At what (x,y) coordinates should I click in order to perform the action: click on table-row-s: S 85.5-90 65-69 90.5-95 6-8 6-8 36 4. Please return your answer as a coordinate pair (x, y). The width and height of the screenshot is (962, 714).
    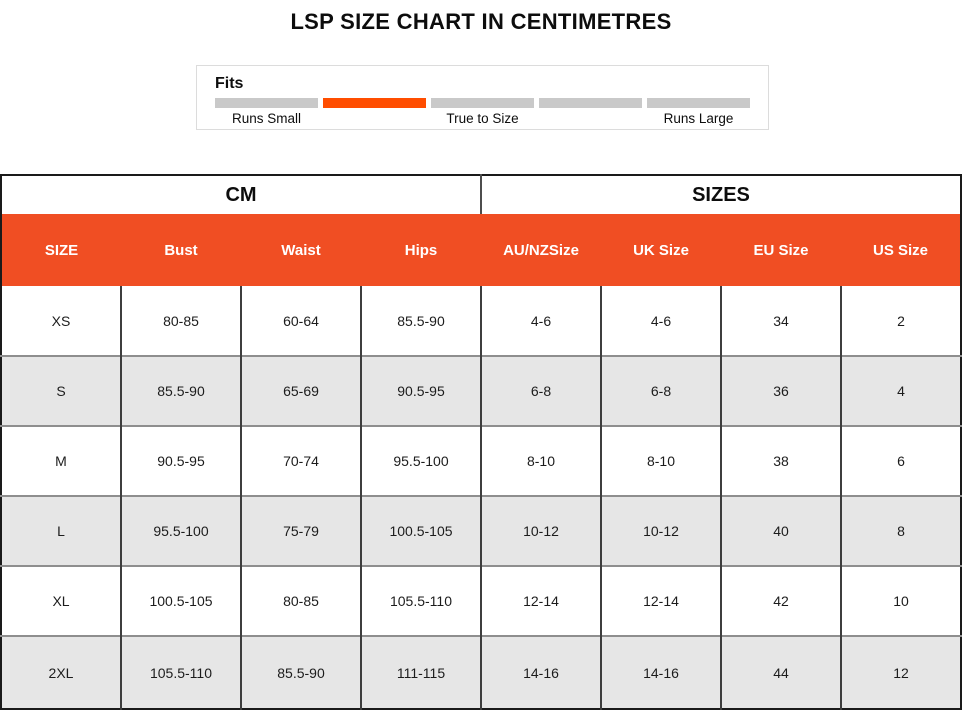
    Looking at the image, I should click on (481, 390).